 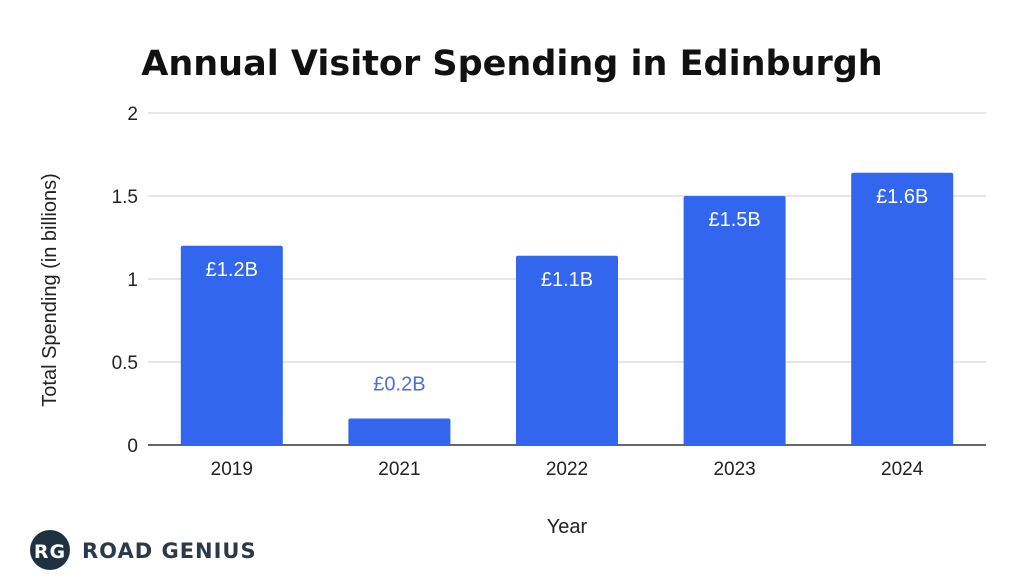 I want to click on x-tick-label-2024: 2024, so click(x=902, y=469).